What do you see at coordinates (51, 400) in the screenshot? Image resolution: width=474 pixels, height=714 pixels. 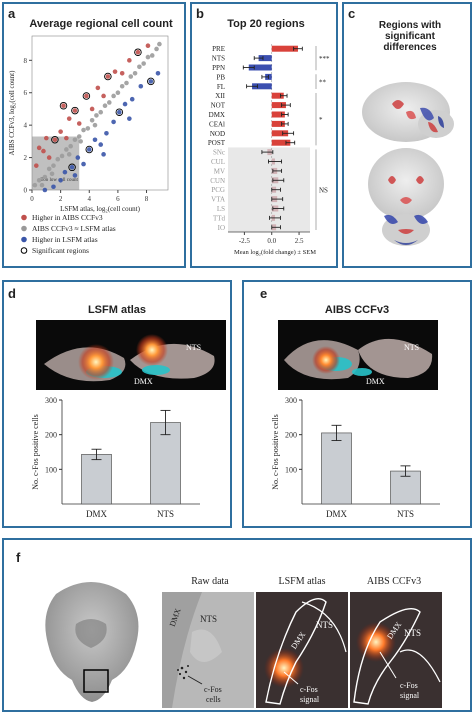 I see `y-tick-label: 300` at bounding box center [51, 400].